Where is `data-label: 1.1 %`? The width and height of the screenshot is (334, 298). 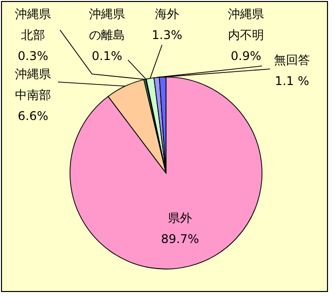
data-label: 1.1 % is located at coordinates (292, 81).